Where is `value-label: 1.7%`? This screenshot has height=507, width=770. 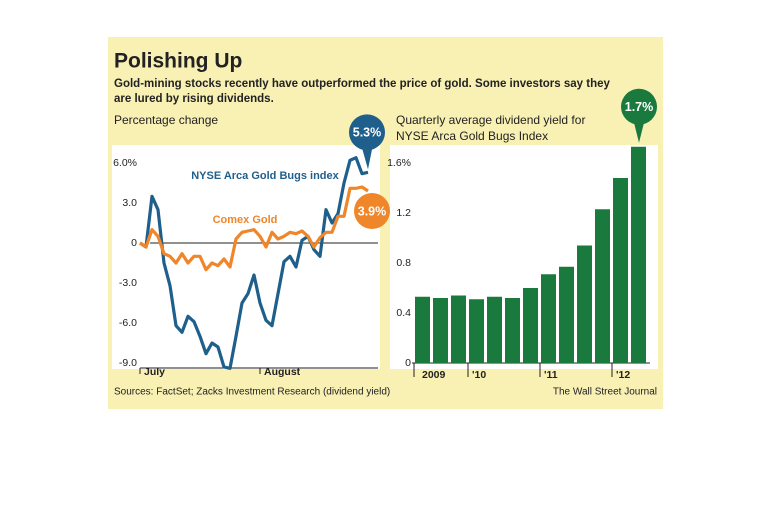
value-label: 1.7% is located at coordinates (639, 107).